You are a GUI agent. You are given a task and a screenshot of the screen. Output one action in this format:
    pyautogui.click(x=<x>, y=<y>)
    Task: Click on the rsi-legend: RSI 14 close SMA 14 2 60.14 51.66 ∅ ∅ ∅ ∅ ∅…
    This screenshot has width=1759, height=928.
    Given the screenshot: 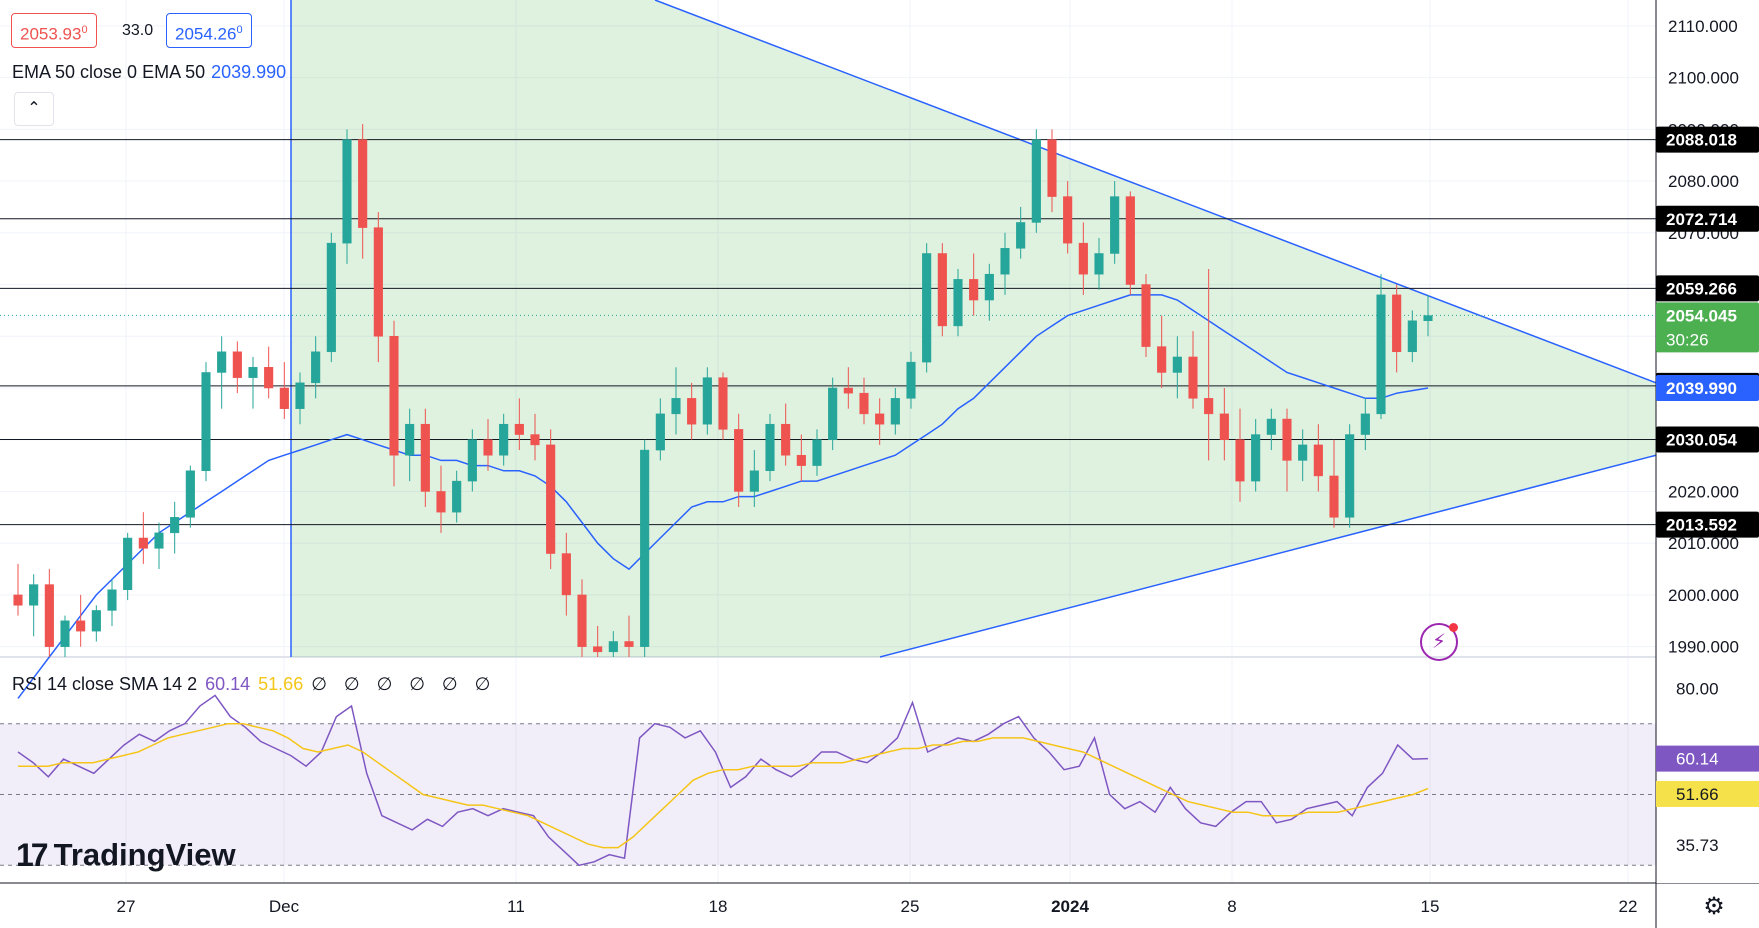 What is the action you would take?
    pyautogui.click(x=254, y=684)
    